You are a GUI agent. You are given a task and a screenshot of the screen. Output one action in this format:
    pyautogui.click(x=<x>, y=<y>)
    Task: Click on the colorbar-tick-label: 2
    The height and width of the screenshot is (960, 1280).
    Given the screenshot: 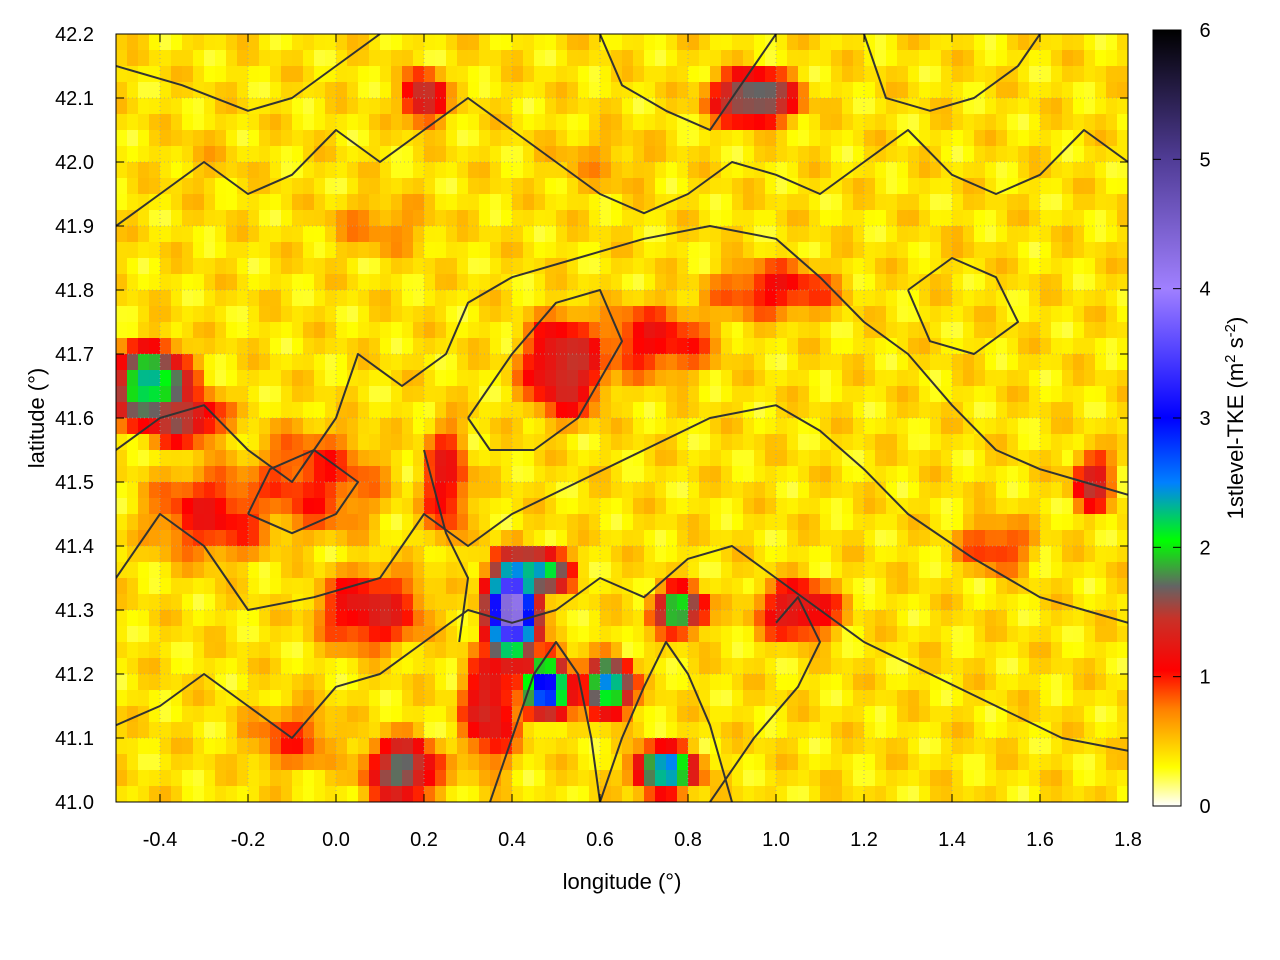 What is the action you would take?
    pyautogui.click(x=1204, y=548)
    